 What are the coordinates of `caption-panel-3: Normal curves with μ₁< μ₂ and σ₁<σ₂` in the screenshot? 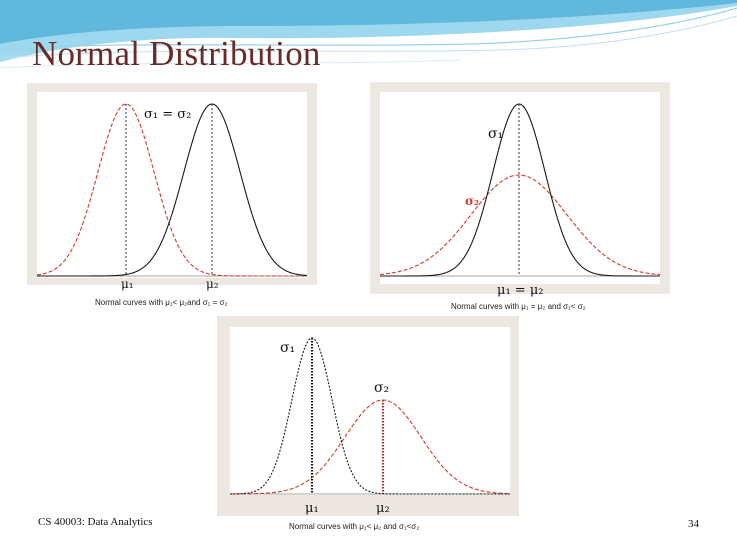 It's located at (354, 526).